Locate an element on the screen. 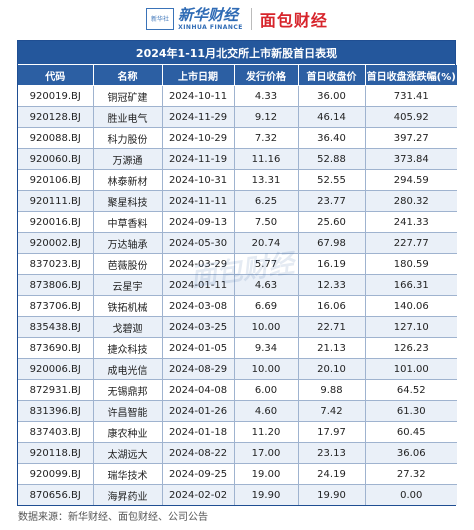  cell-first-change: 64.52 is located at coordinates (411, 390).